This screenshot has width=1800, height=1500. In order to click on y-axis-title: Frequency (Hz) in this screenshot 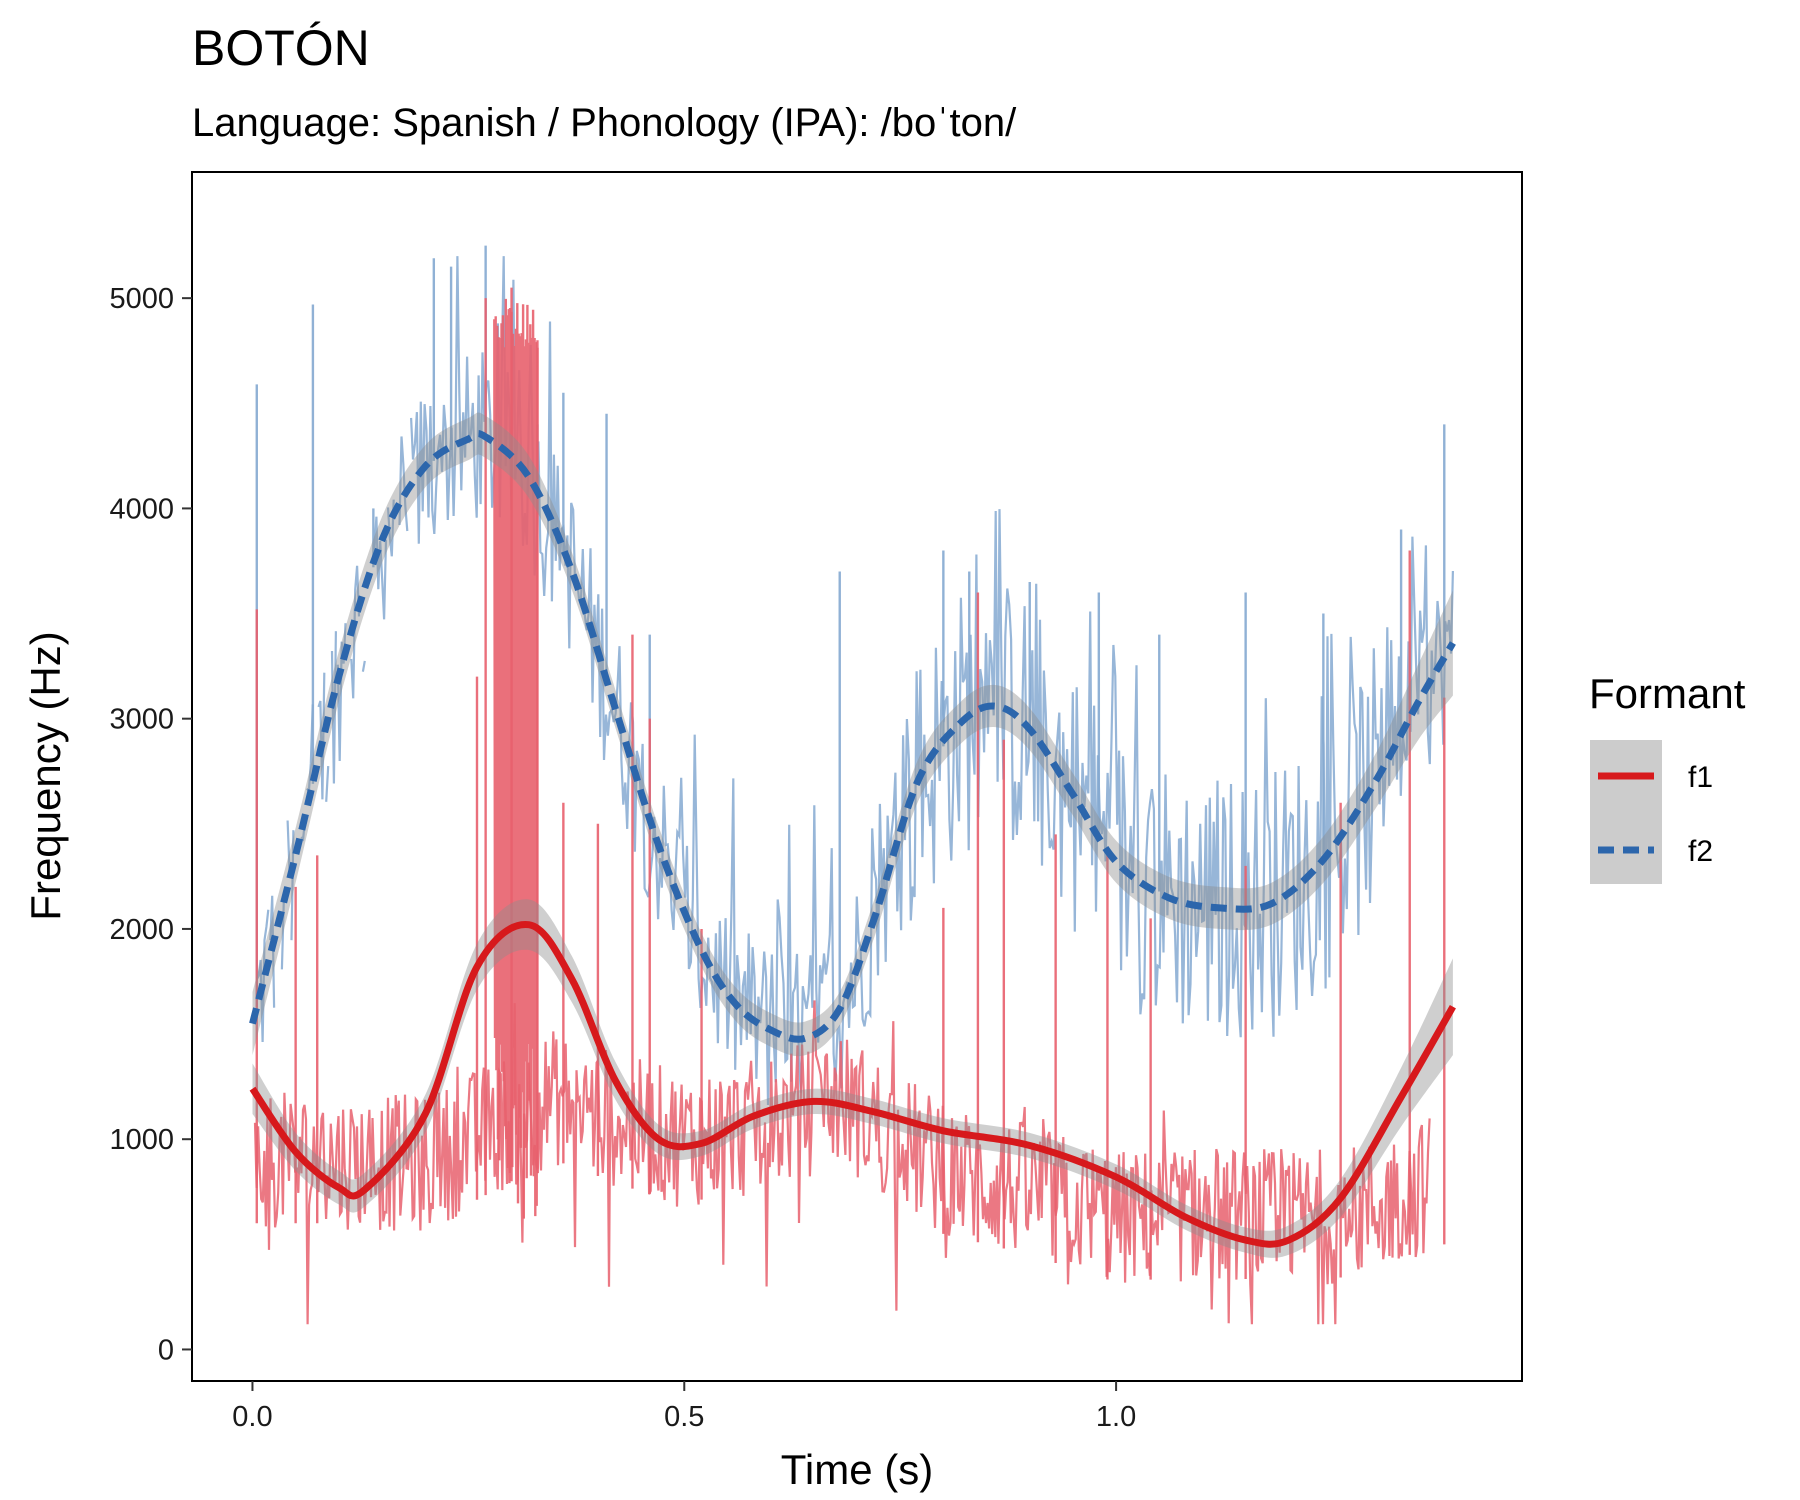, I will do `click(45, 775)`.